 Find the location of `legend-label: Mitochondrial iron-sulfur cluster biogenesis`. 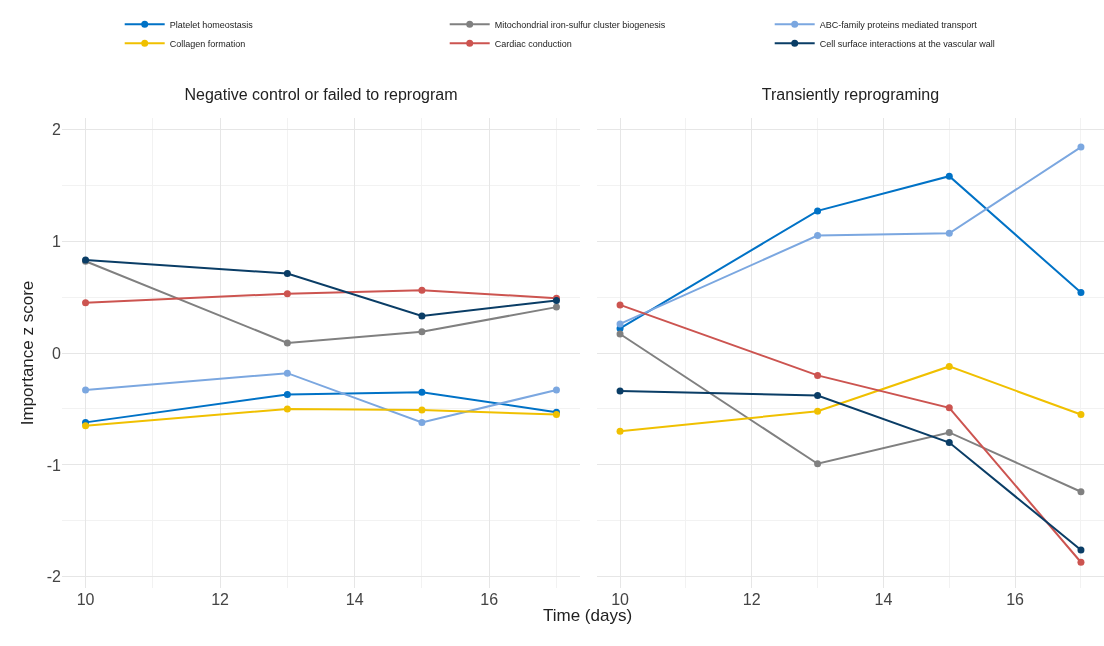

legend-label: Mitochondrial iron-sulfur cluster biogenesis is located at coordinates (580, 24).